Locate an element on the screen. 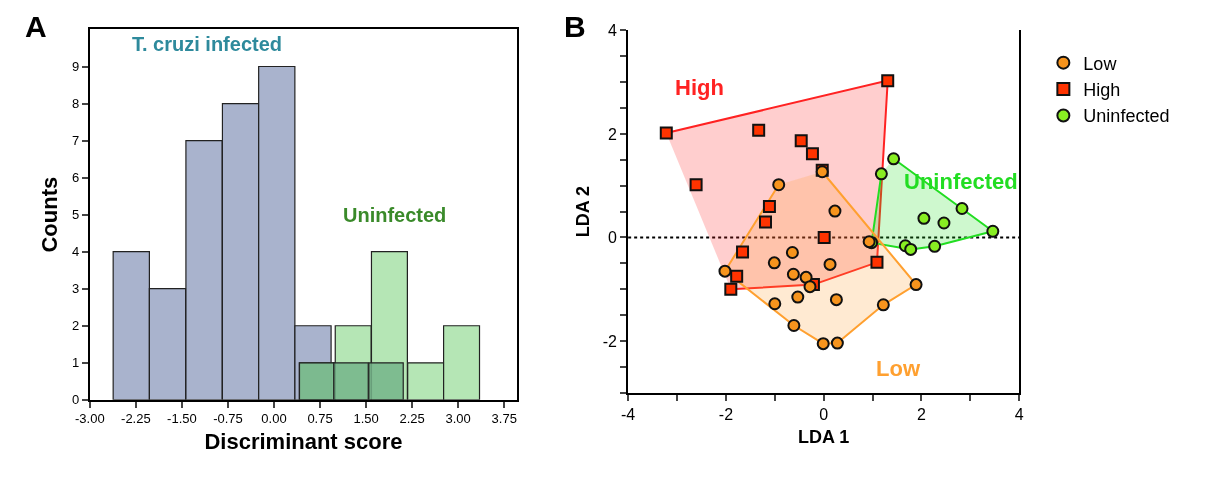  x-tick-label: 0.75 is located at coordinates (320, 419).